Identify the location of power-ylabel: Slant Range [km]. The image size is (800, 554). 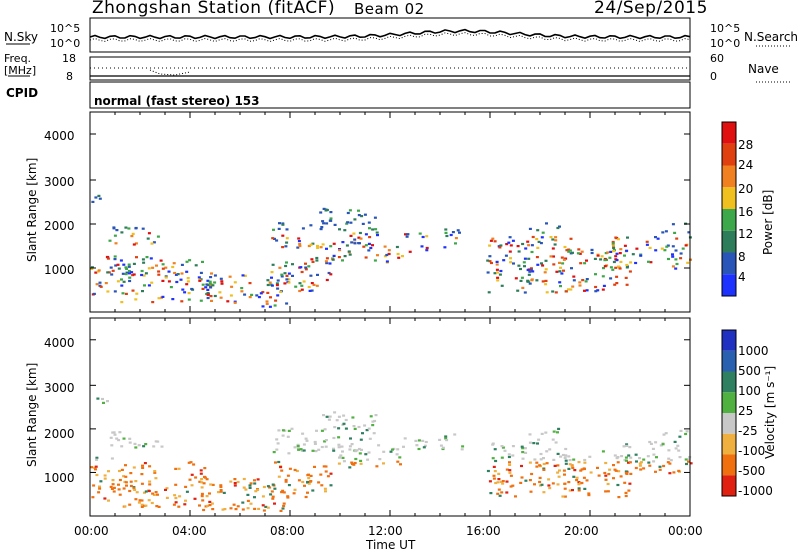
(32, 209).